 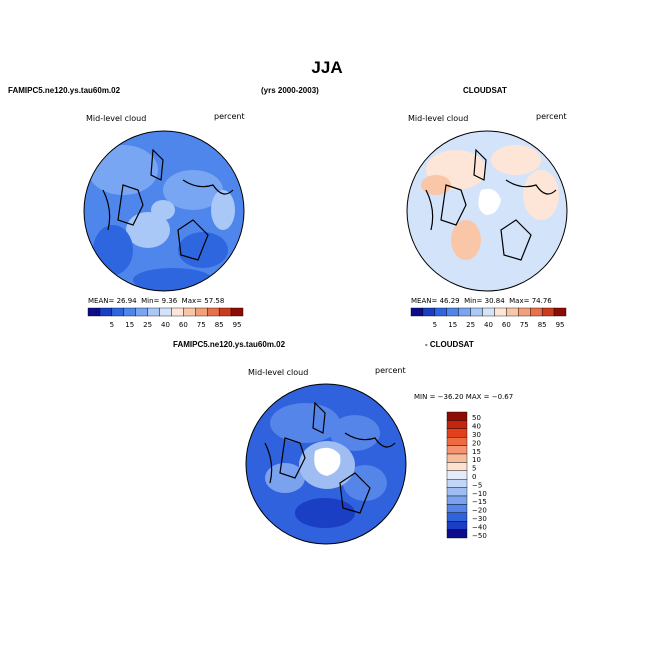 What do you see at coordinates (494, 301) in the screenshot?
I see `min-value: 30.84` at bounding box center [494, 301].